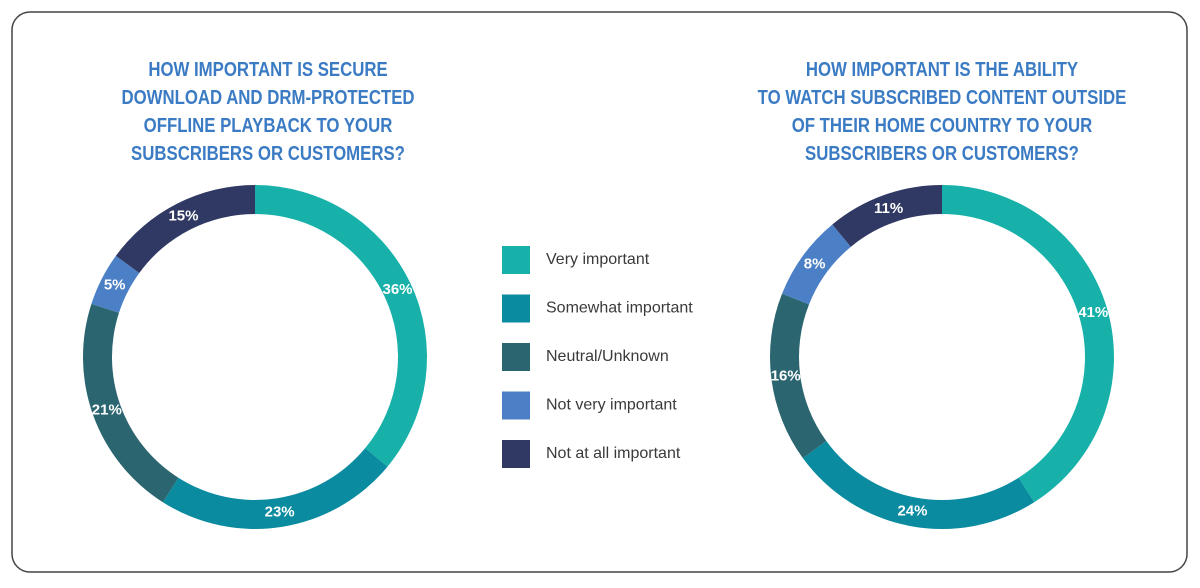  I want to click on title-line-group: DOWNLOAD AND DRM-PROTECTED, so click(267, 97).